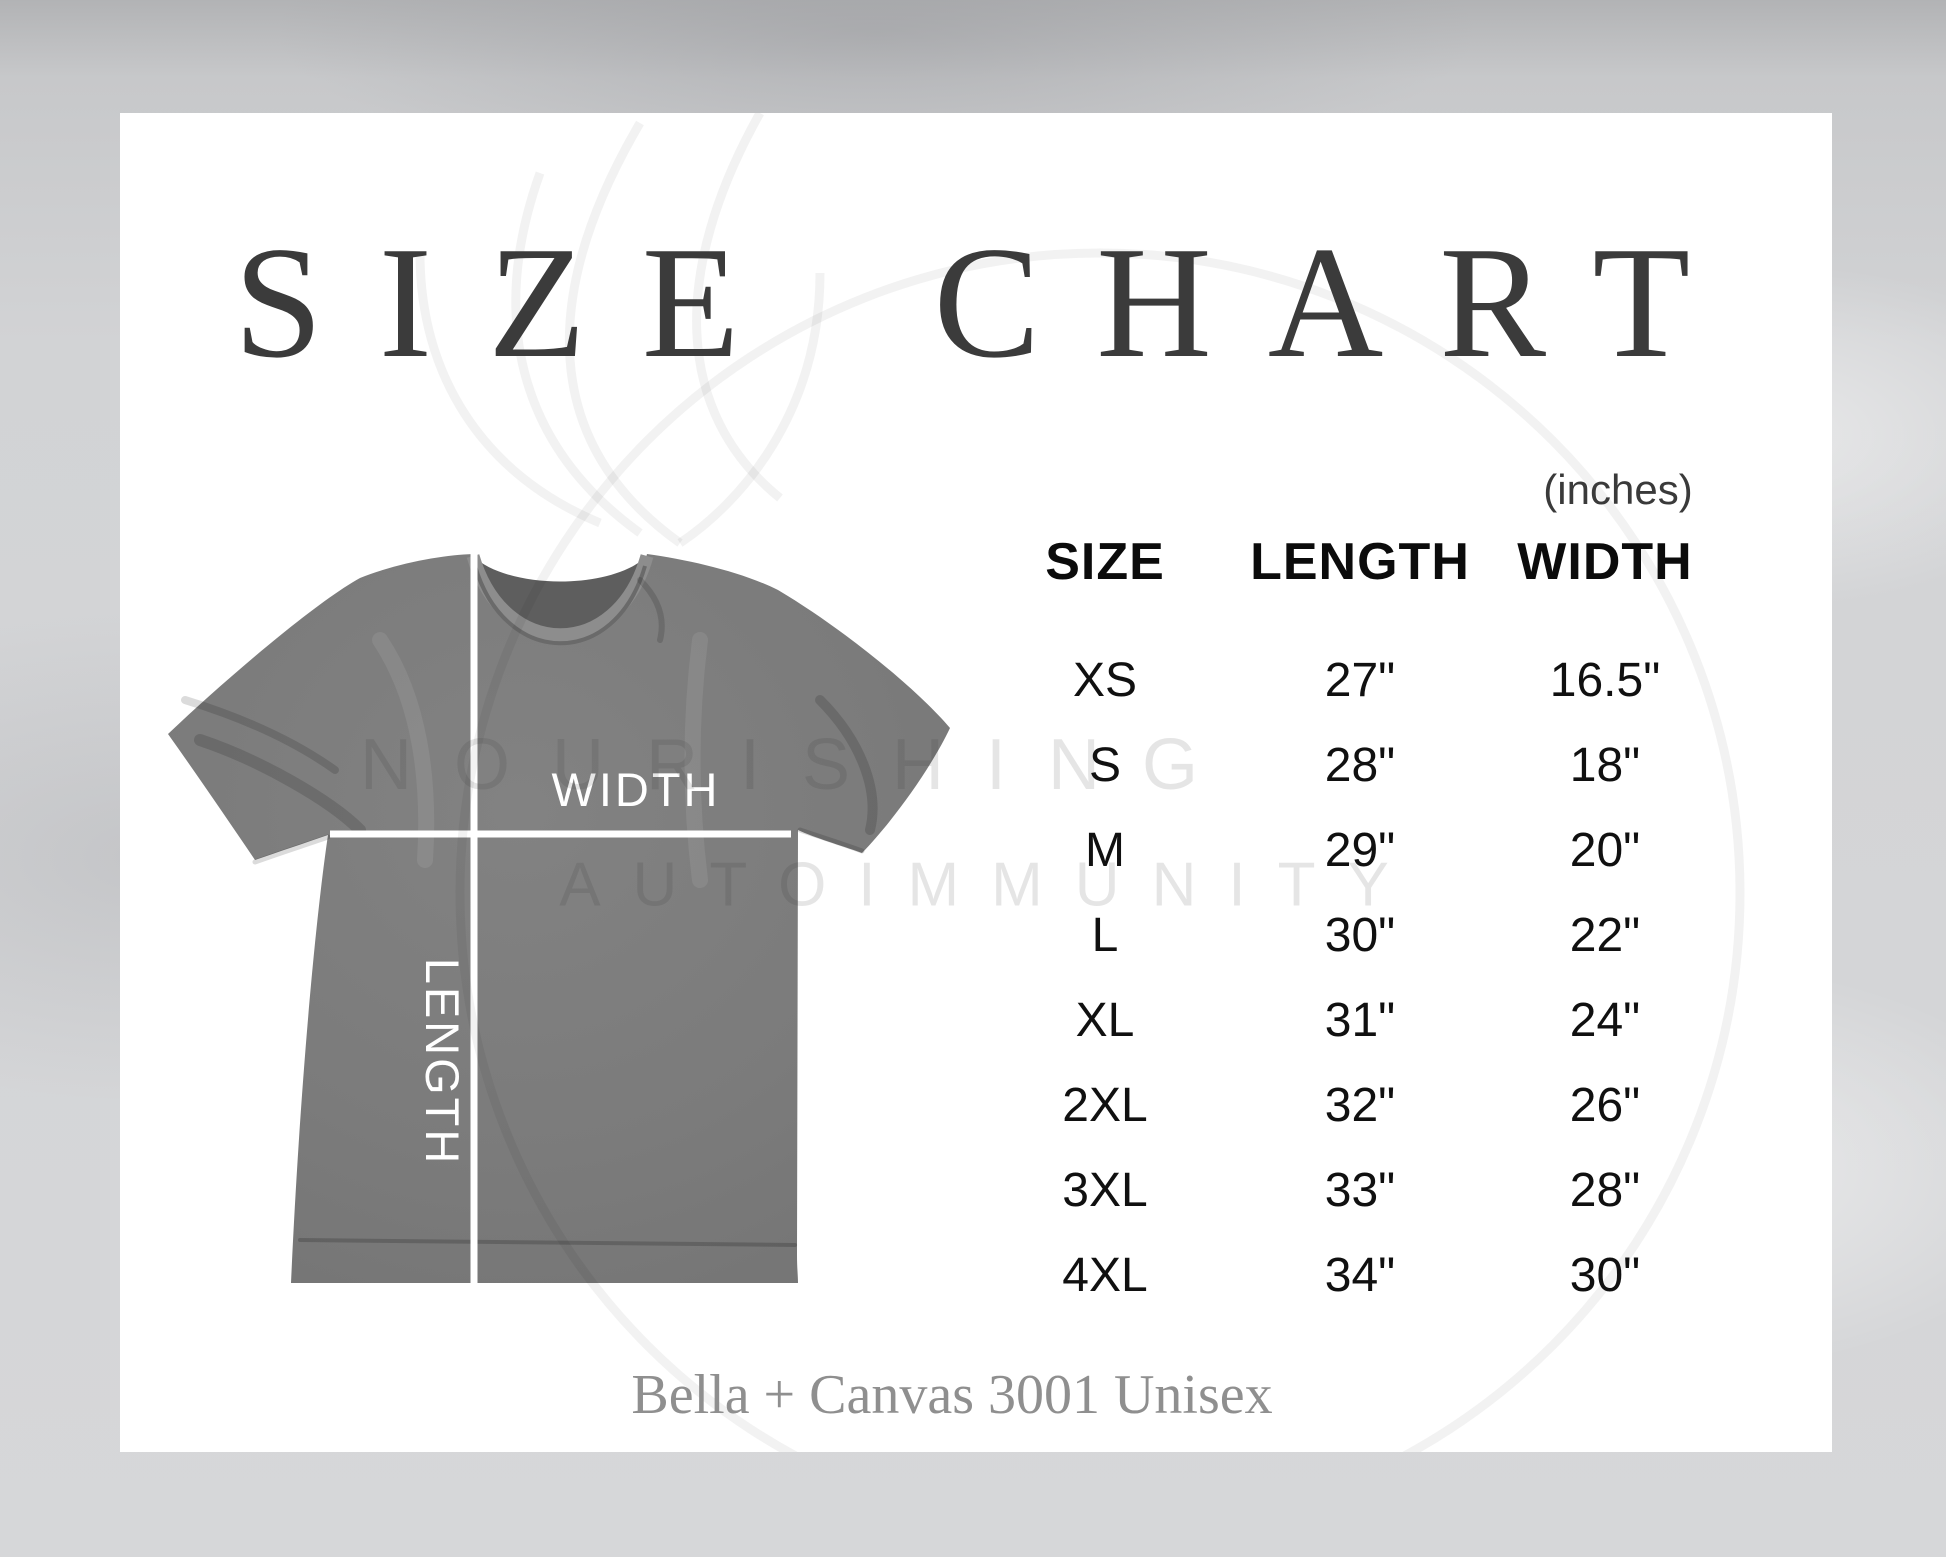  What do you see at coordinates (1605, 680) in the screenshot?
I see `width-cell: 16.5"` at bounding box center [1605, 680].